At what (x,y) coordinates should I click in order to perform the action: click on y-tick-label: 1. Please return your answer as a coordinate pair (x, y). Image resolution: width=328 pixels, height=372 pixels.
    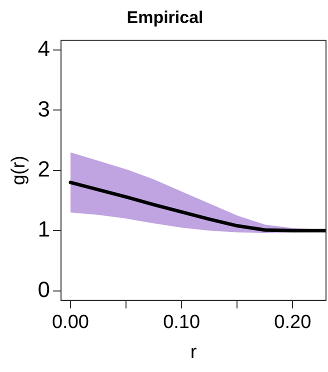
    Looking at the image, I should click on (44, 229).